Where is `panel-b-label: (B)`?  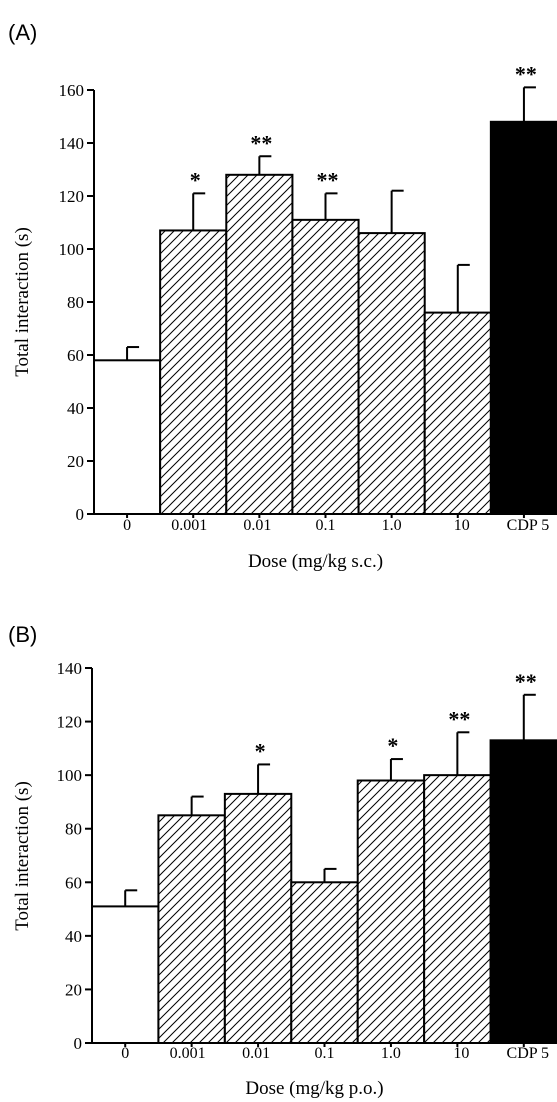
panel-b-label: (B) is located at coordinates (23, 634).